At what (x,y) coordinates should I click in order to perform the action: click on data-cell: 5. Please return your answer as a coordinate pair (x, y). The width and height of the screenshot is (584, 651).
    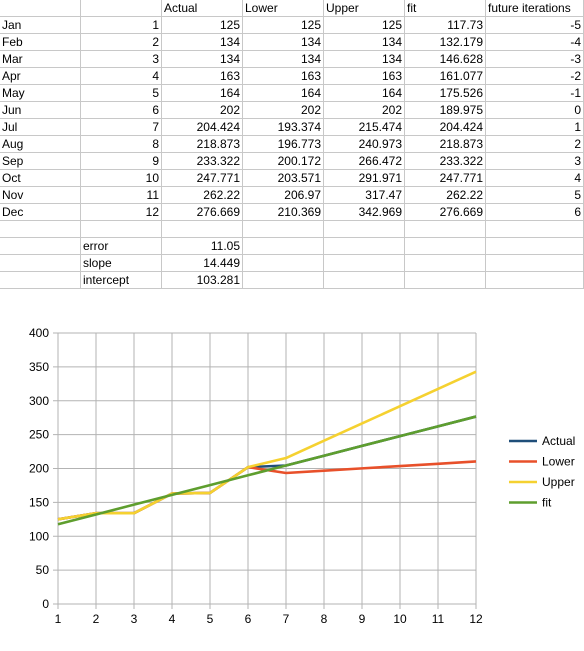
    Looking at the image, I should click on (121, 93).